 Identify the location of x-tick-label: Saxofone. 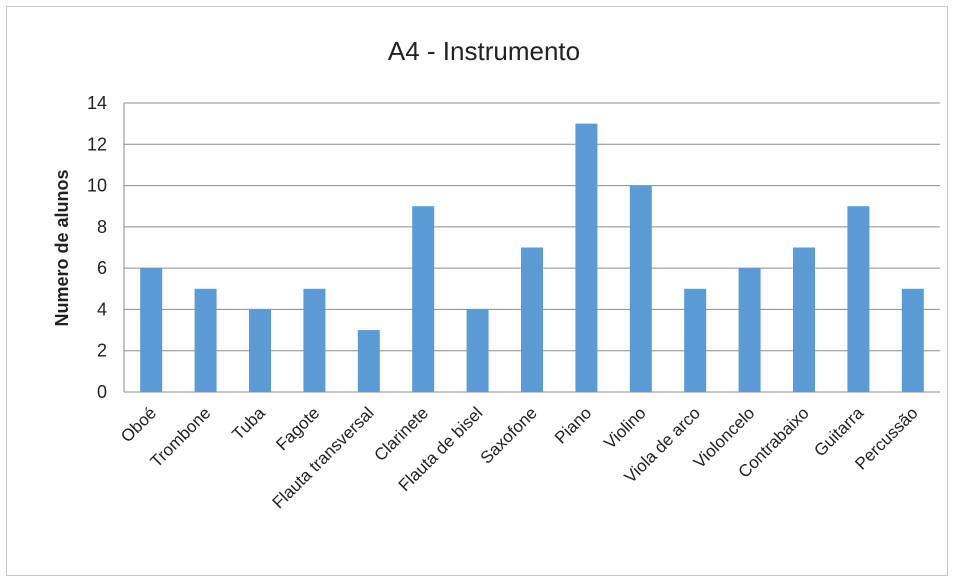
(509, 435).